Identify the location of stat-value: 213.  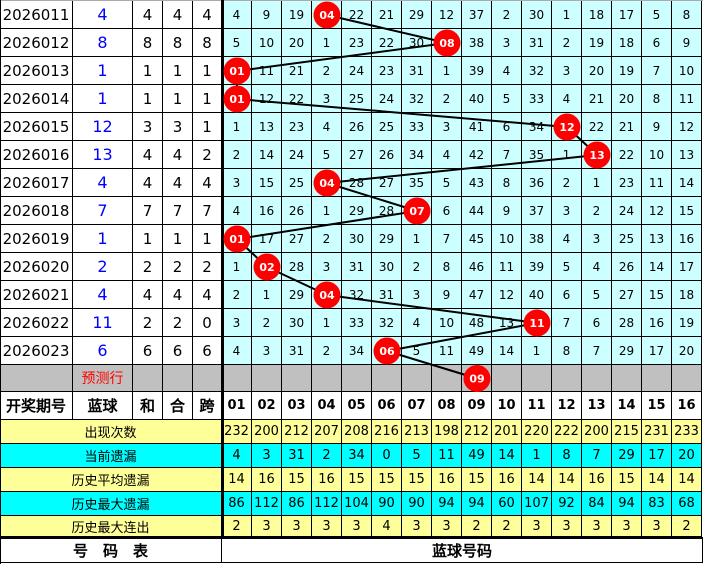
(417, 432).